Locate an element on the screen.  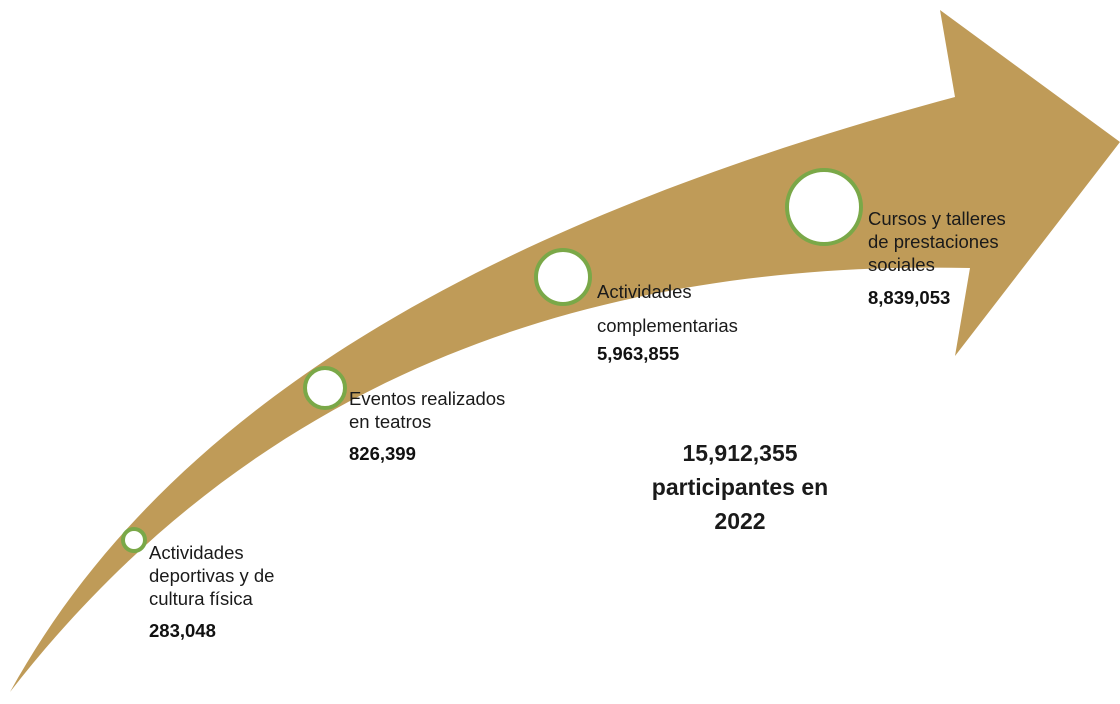
milestone-circle-theater is located at coordinates (325, 388).